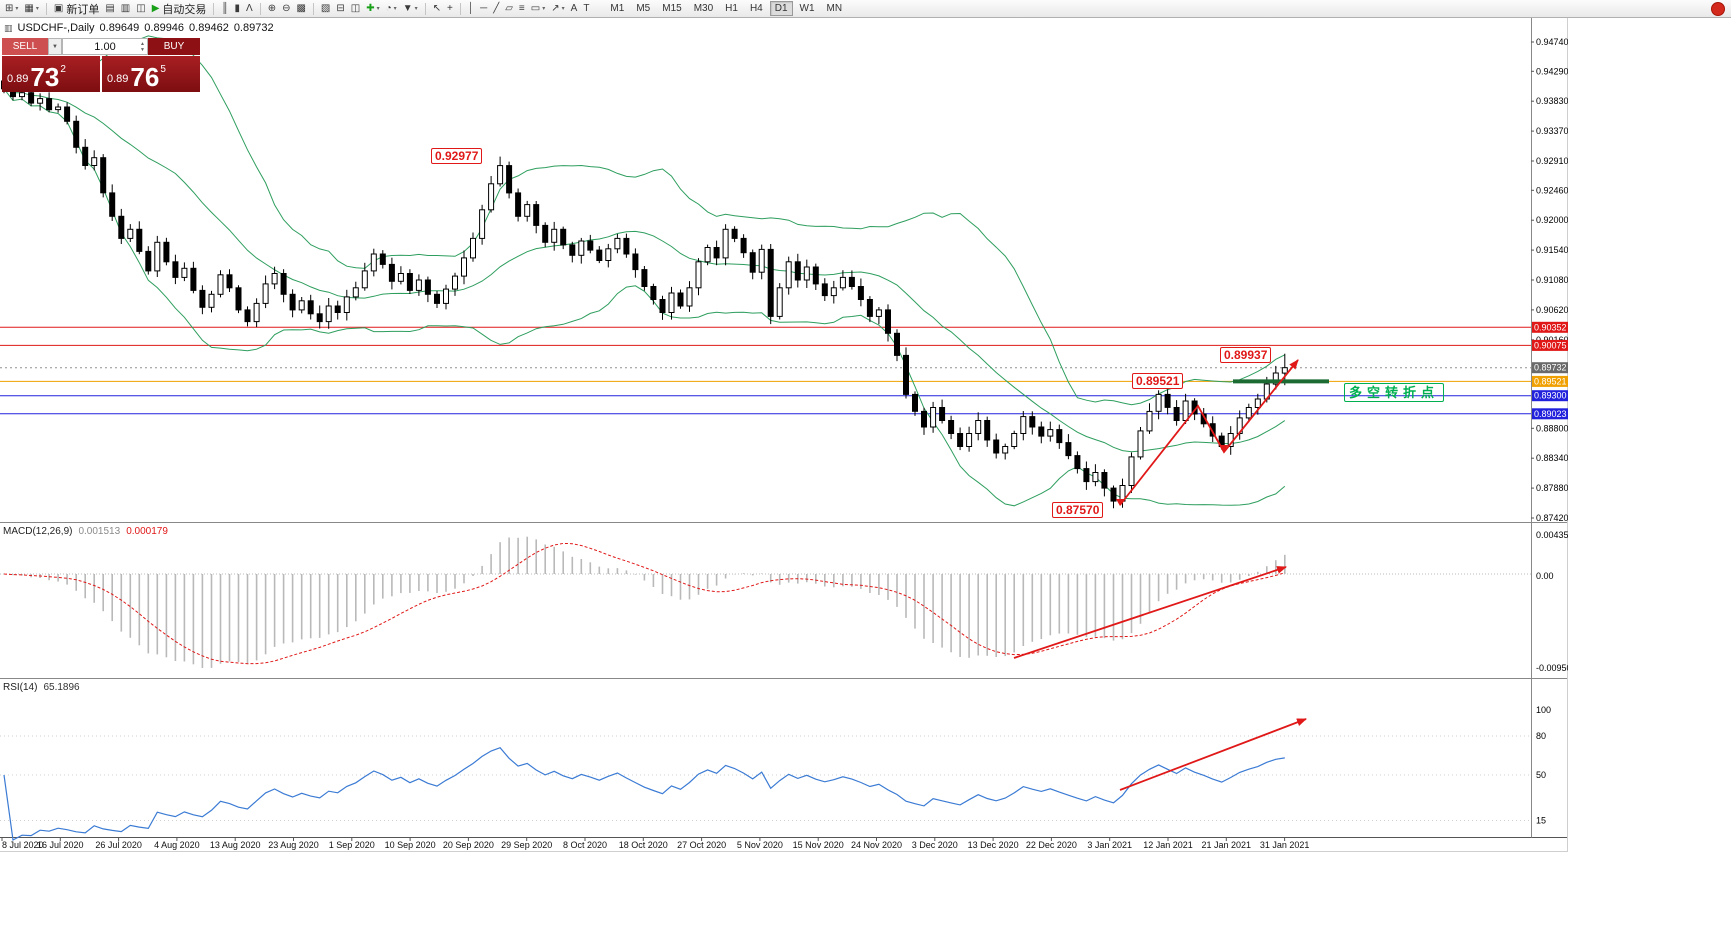 The height and width of the screenshot is (942, 1731). What do you see at coordinates (781, 8) in the screenshot?
I see `timeframe-d1-button: D1` at bounding box center [781, 8].